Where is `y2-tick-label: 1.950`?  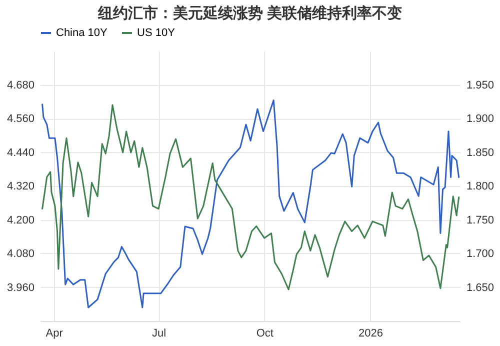 y2-tick-label: 1.950 is located at coordinates (480, 85).